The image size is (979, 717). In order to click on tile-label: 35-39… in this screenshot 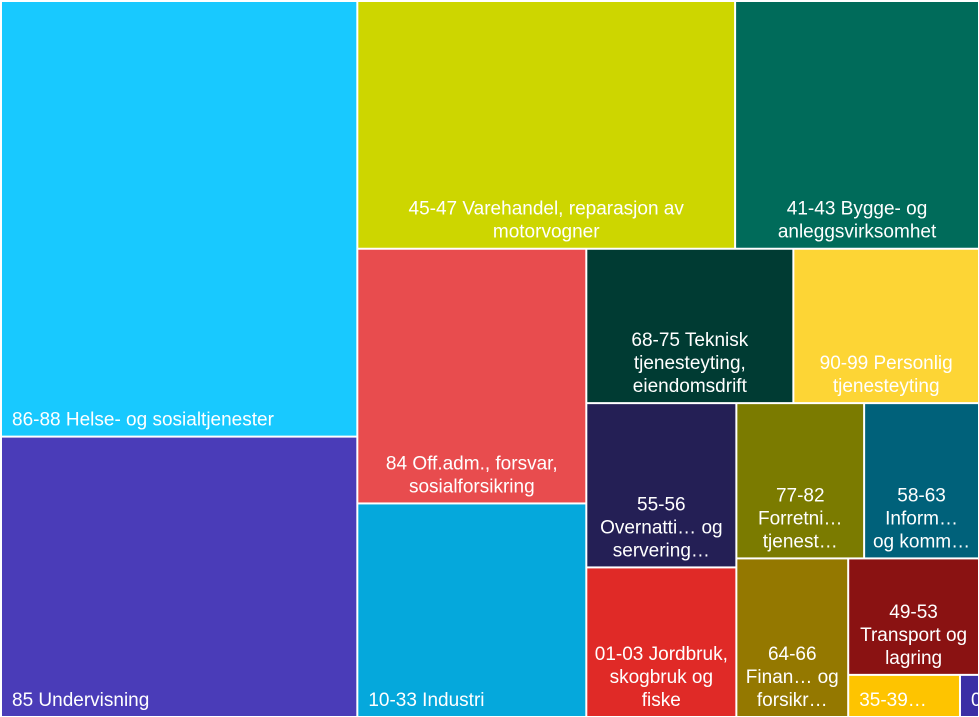, I will do `click(893, 700)`.